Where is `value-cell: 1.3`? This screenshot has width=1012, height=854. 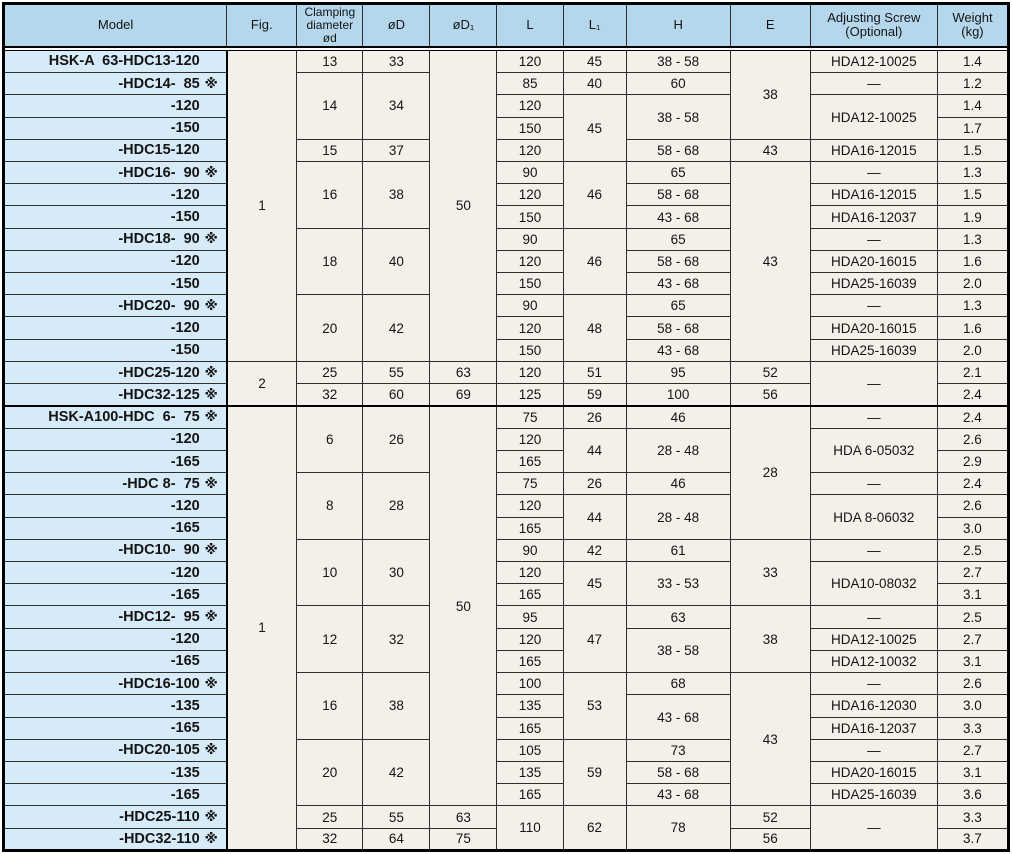
value-cell: 1.3 is located at coordinates (973, 172).